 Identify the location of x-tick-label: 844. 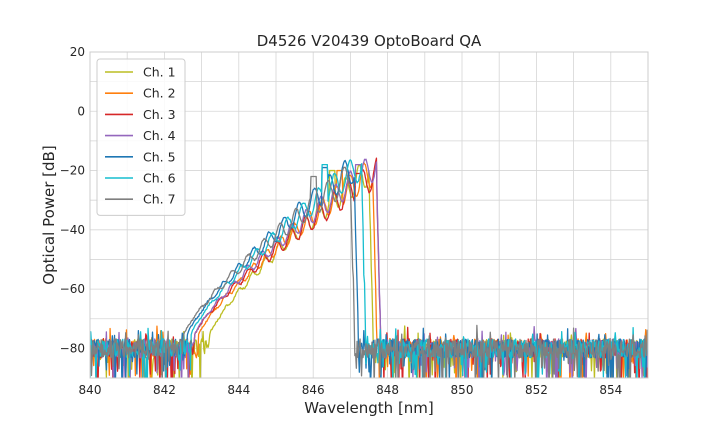
(238, 390).